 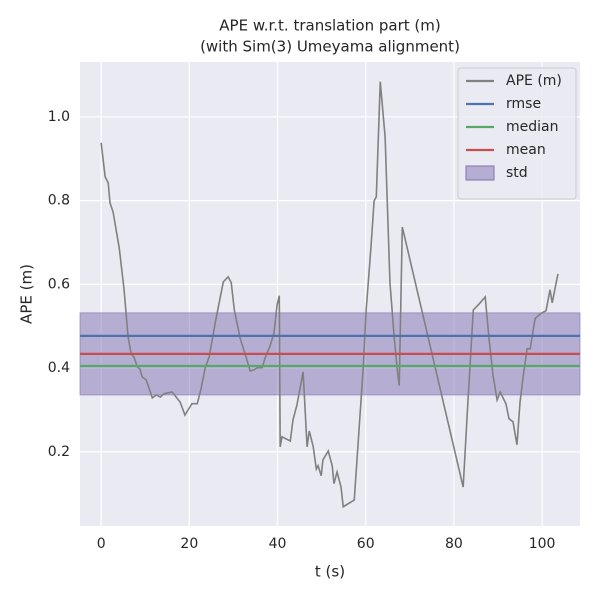 I want to click on x-tick-label: 40, so click(x=278, y=544).